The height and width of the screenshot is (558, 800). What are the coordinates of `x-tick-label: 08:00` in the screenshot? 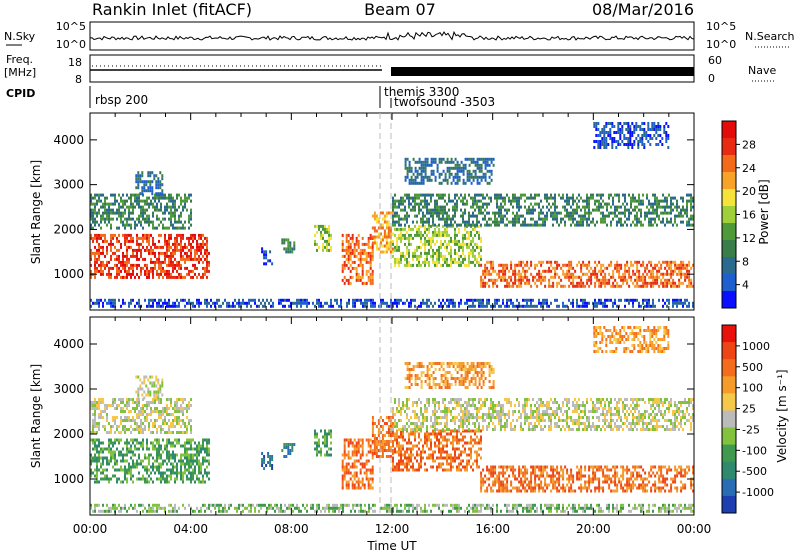 It's located at (291, 529).